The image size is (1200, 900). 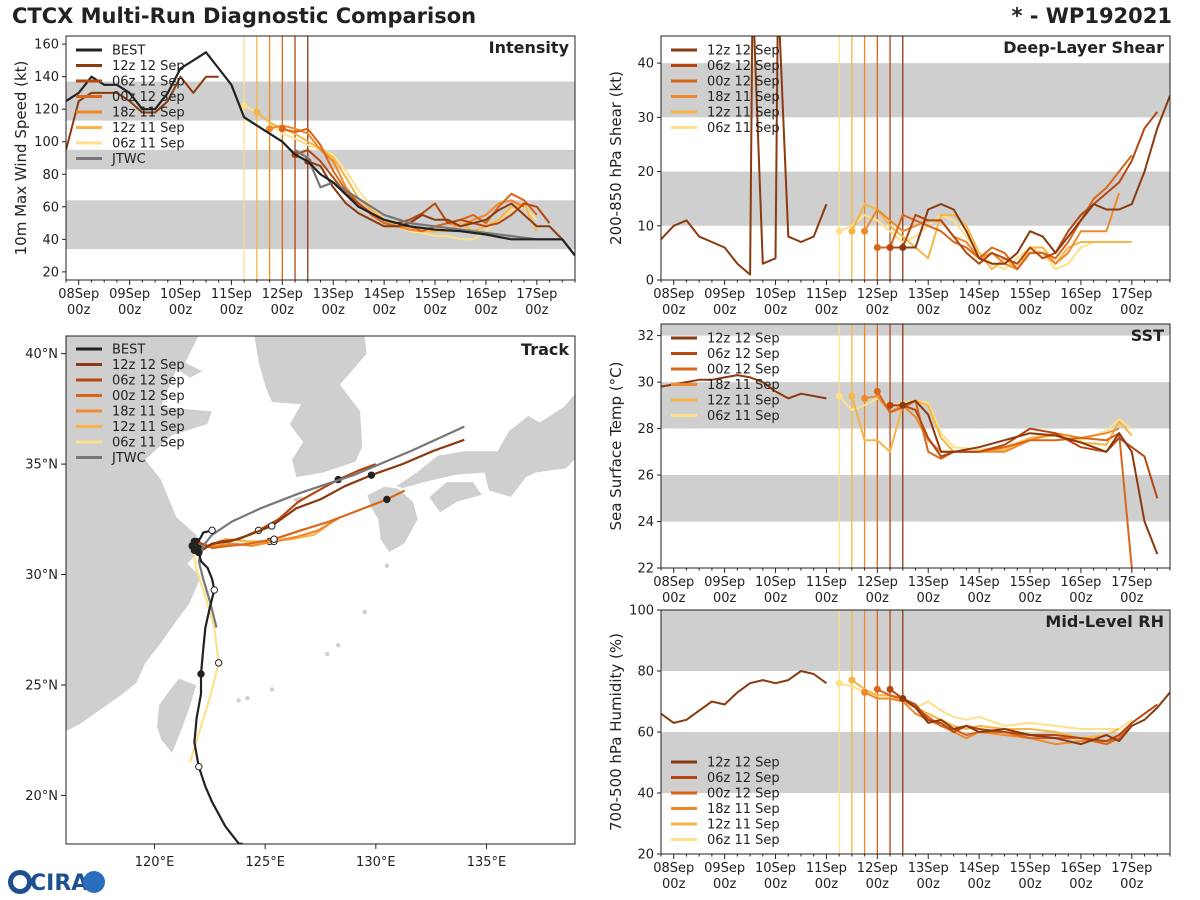 I want to click on shear-xtick-label-216: 17Sep, so click(x=1131, y=294).